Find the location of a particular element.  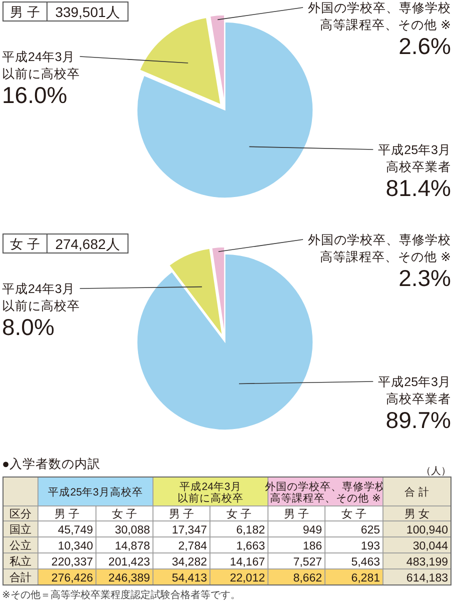

text: 平成25年3月高校卒 is located at coordinates (95, 492).